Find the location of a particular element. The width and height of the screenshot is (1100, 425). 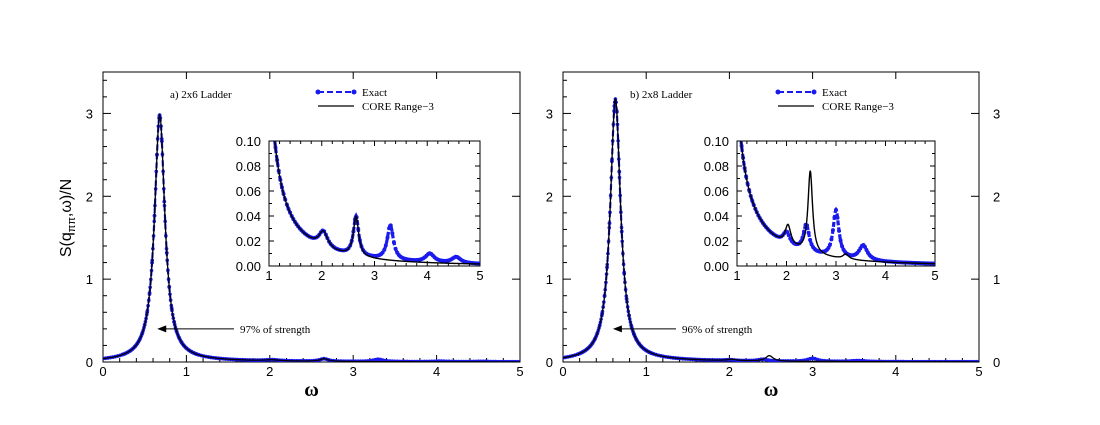

y-tick-label-right: 1 is located at coordinates (996, 279).